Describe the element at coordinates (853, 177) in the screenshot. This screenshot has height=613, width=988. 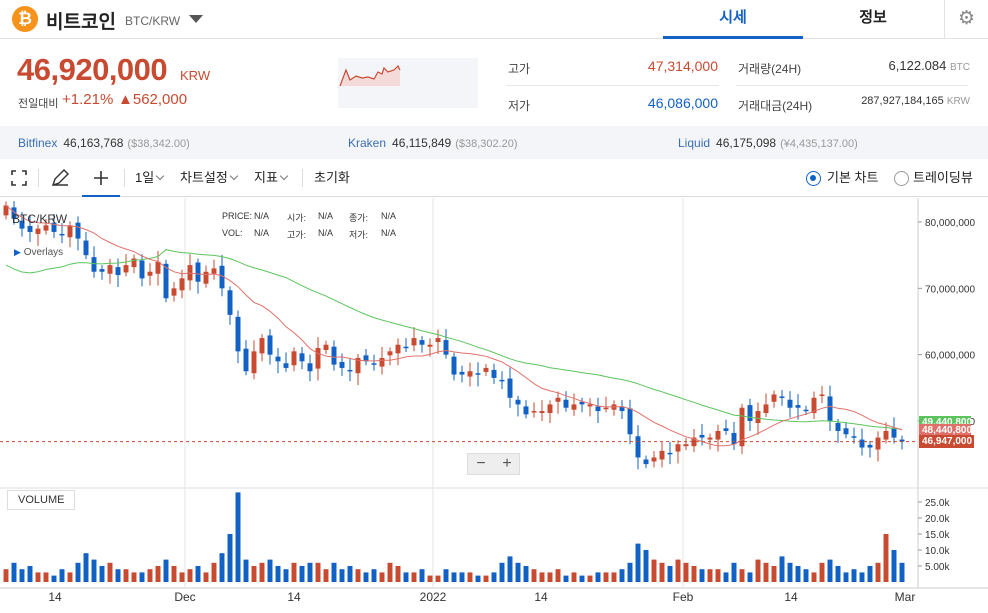
I see `basic-chart-label: 기본 차트` at that location.